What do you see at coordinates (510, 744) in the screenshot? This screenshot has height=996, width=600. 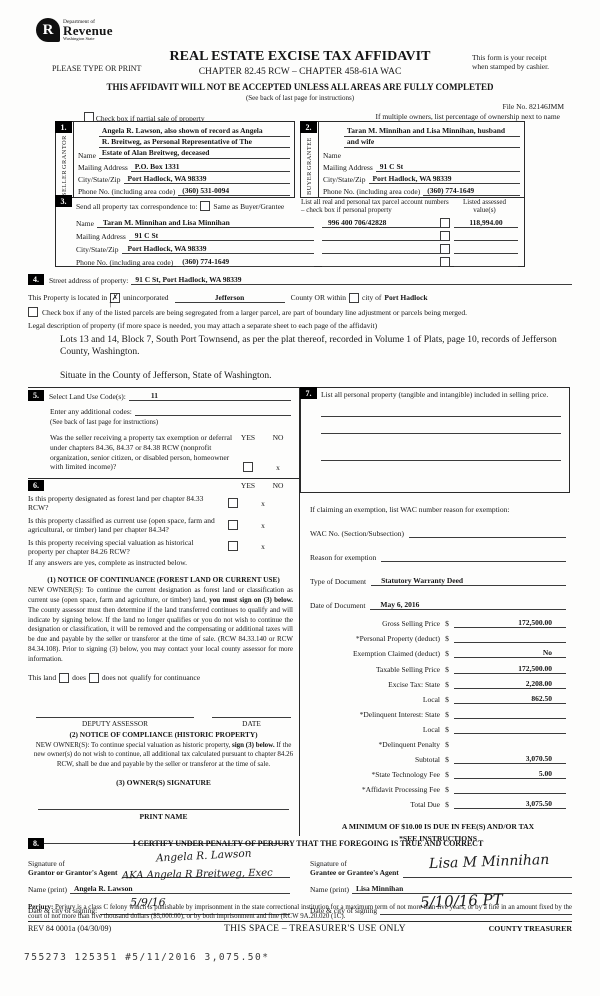 I see `delinquent-penalty-field` at bounding box center [510, 744].